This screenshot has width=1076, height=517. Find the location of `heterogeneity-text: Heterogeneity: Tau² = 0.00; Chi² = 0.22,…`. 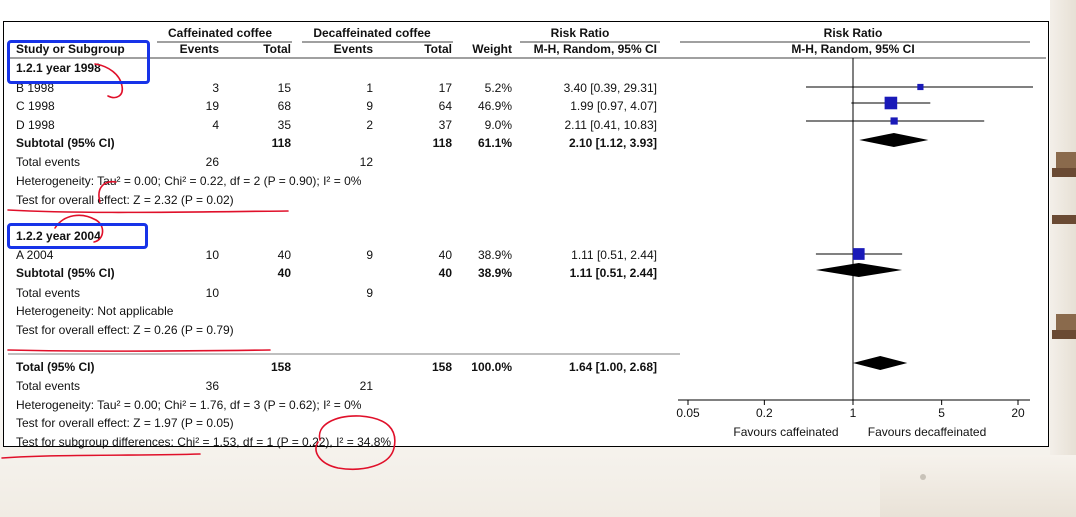

heterogeneity-text: Heterogeneity: Tau² = 0.00; Chi² = 0.22,… is located at coordinates (189, 181).